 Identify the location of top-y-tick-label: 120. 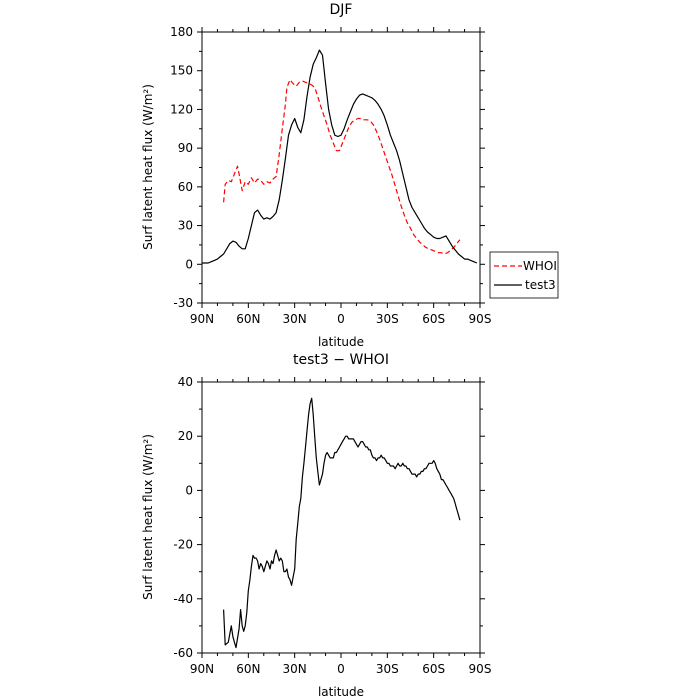
(181, 109).